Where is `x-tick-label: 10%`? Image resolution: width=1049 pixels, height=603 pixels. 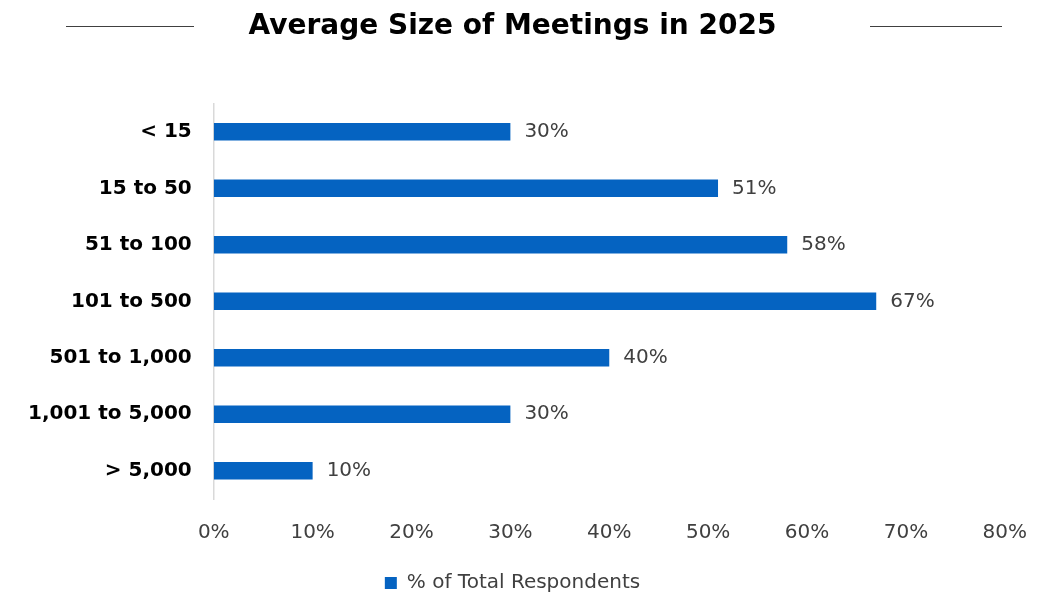
x-tick-label: 10% is located at coordinates (312, 531).